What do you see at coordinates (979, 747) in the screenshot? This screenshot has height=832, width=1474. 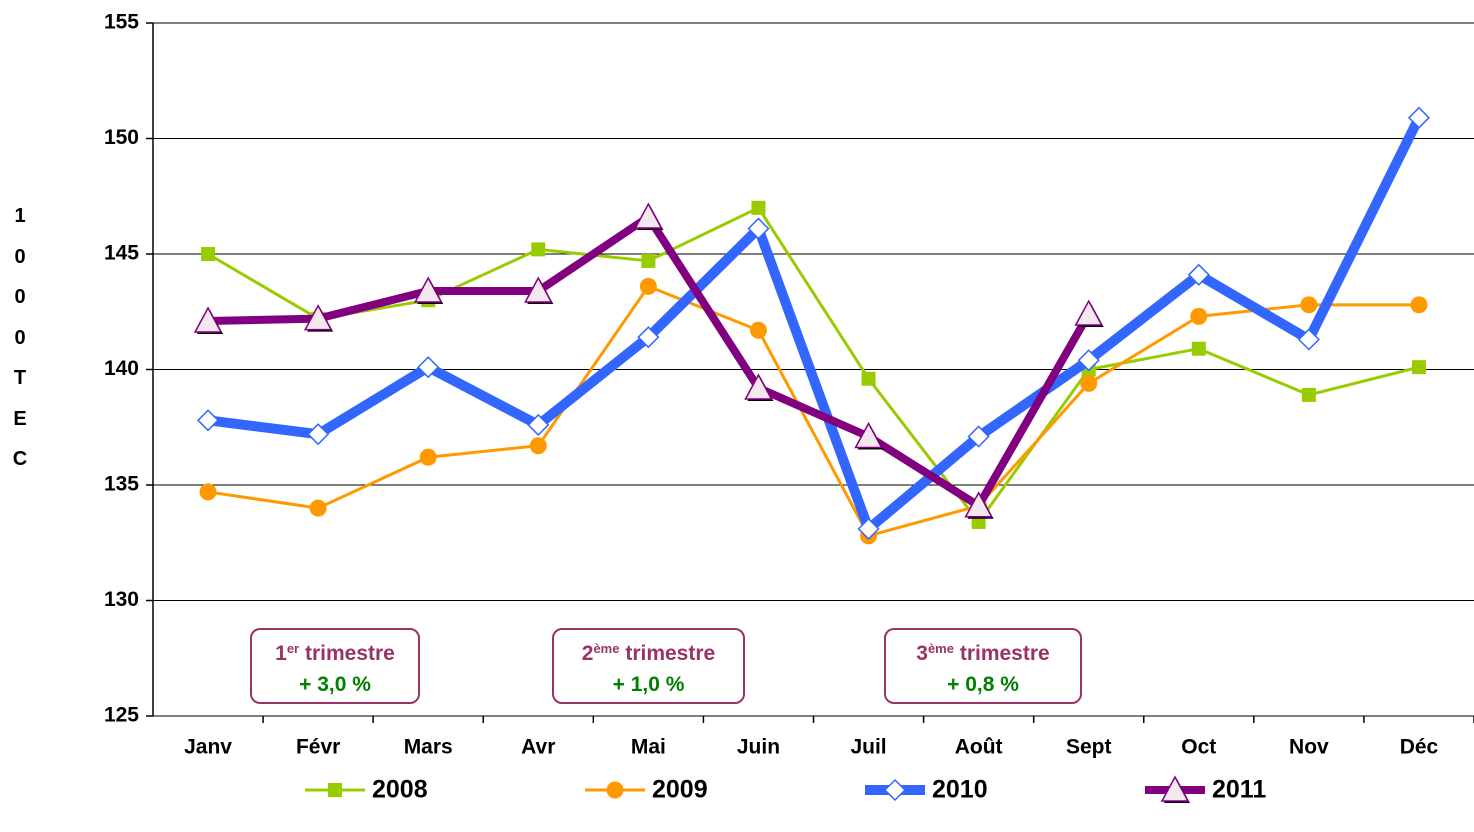 I see `x-tick-label: Août` at bounding box center [979, 747].